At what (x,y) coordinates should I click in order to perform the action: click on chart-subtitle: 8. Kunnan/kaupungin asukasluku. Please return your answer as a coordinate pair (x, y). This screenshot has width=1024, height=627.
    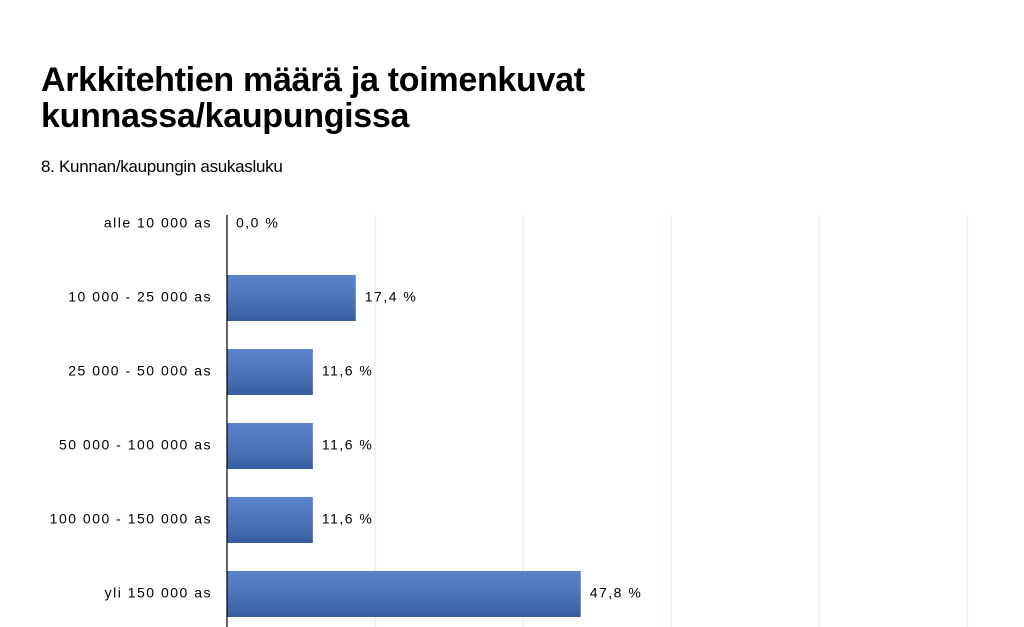
    Looking at the image, I should click on (162, 166).